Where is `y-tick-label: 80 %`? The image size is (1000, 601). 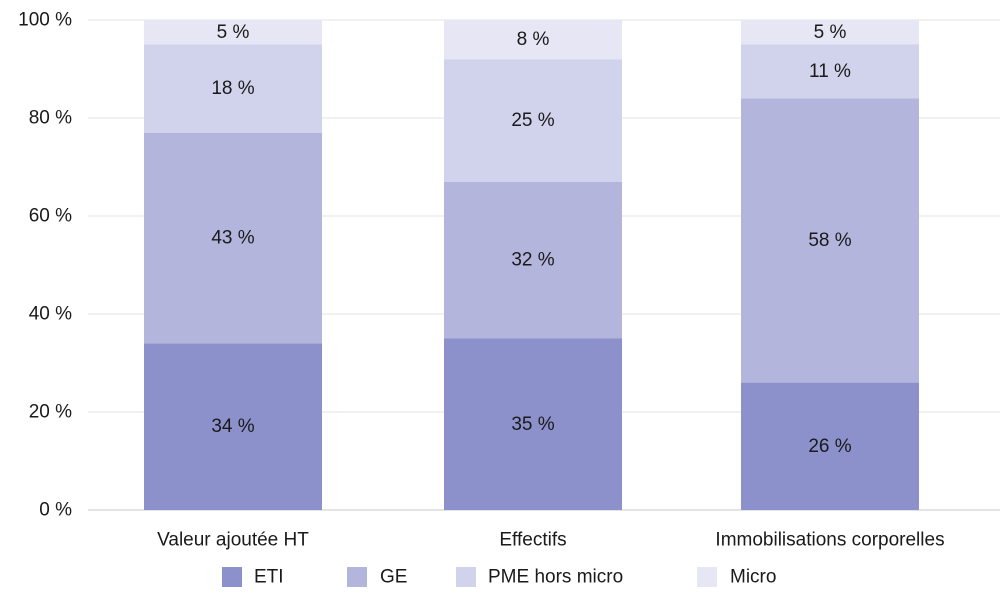 y-tick-label: 80 % is located at coordinates (50, 118).